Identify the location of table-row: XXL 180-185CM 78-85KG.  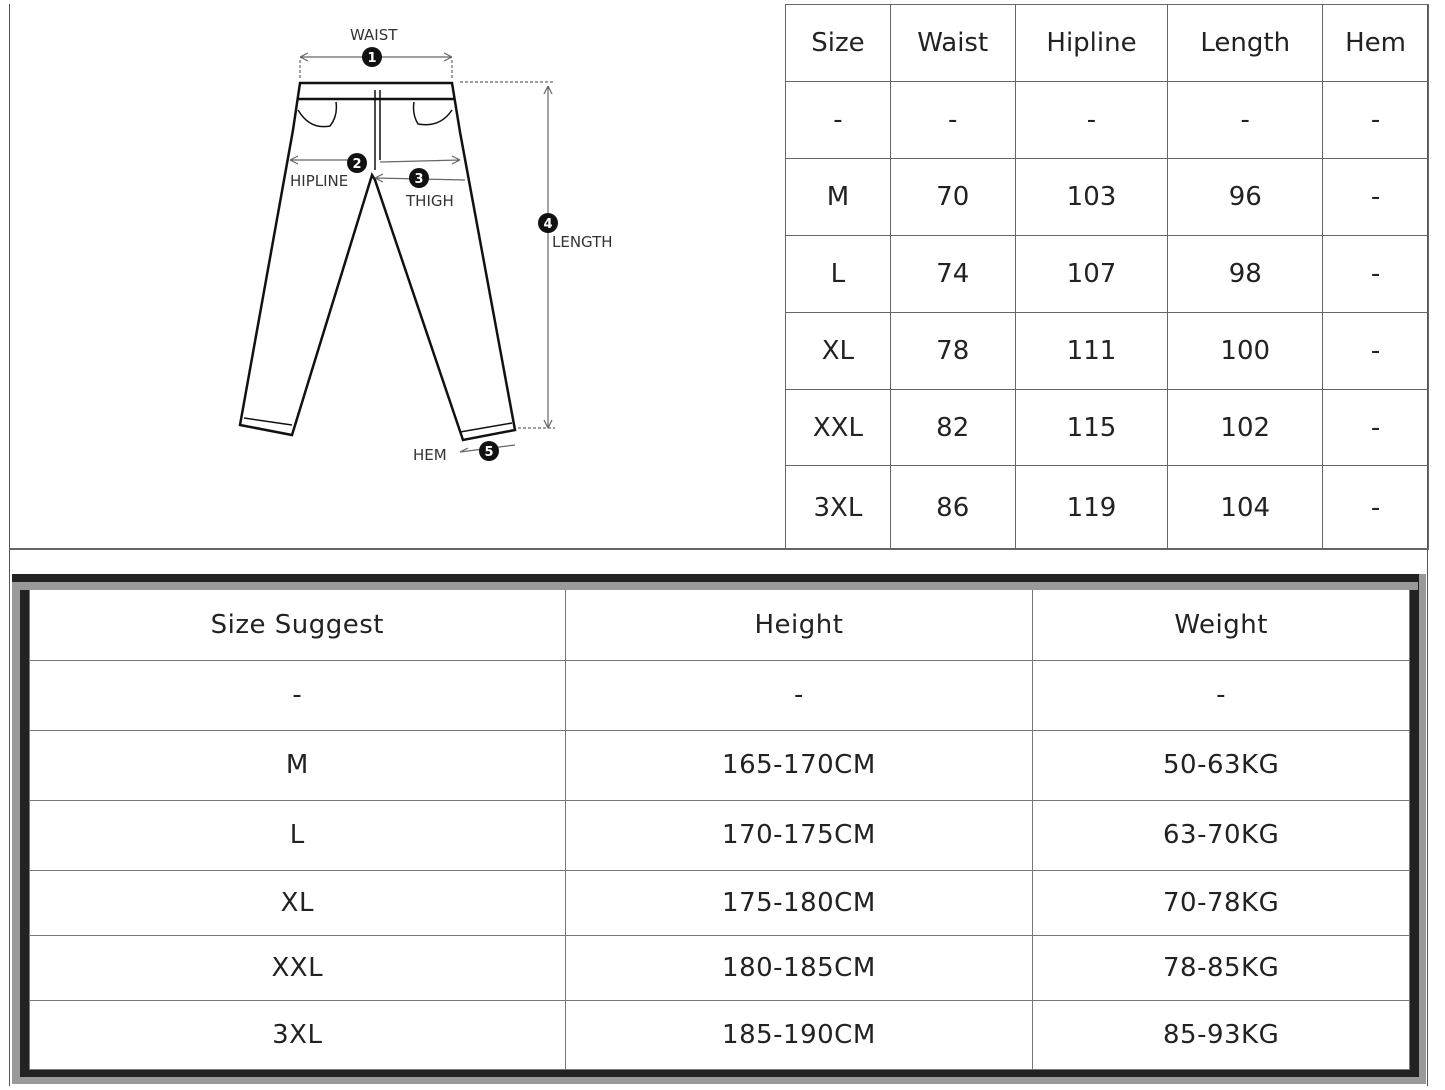
(719, 967).